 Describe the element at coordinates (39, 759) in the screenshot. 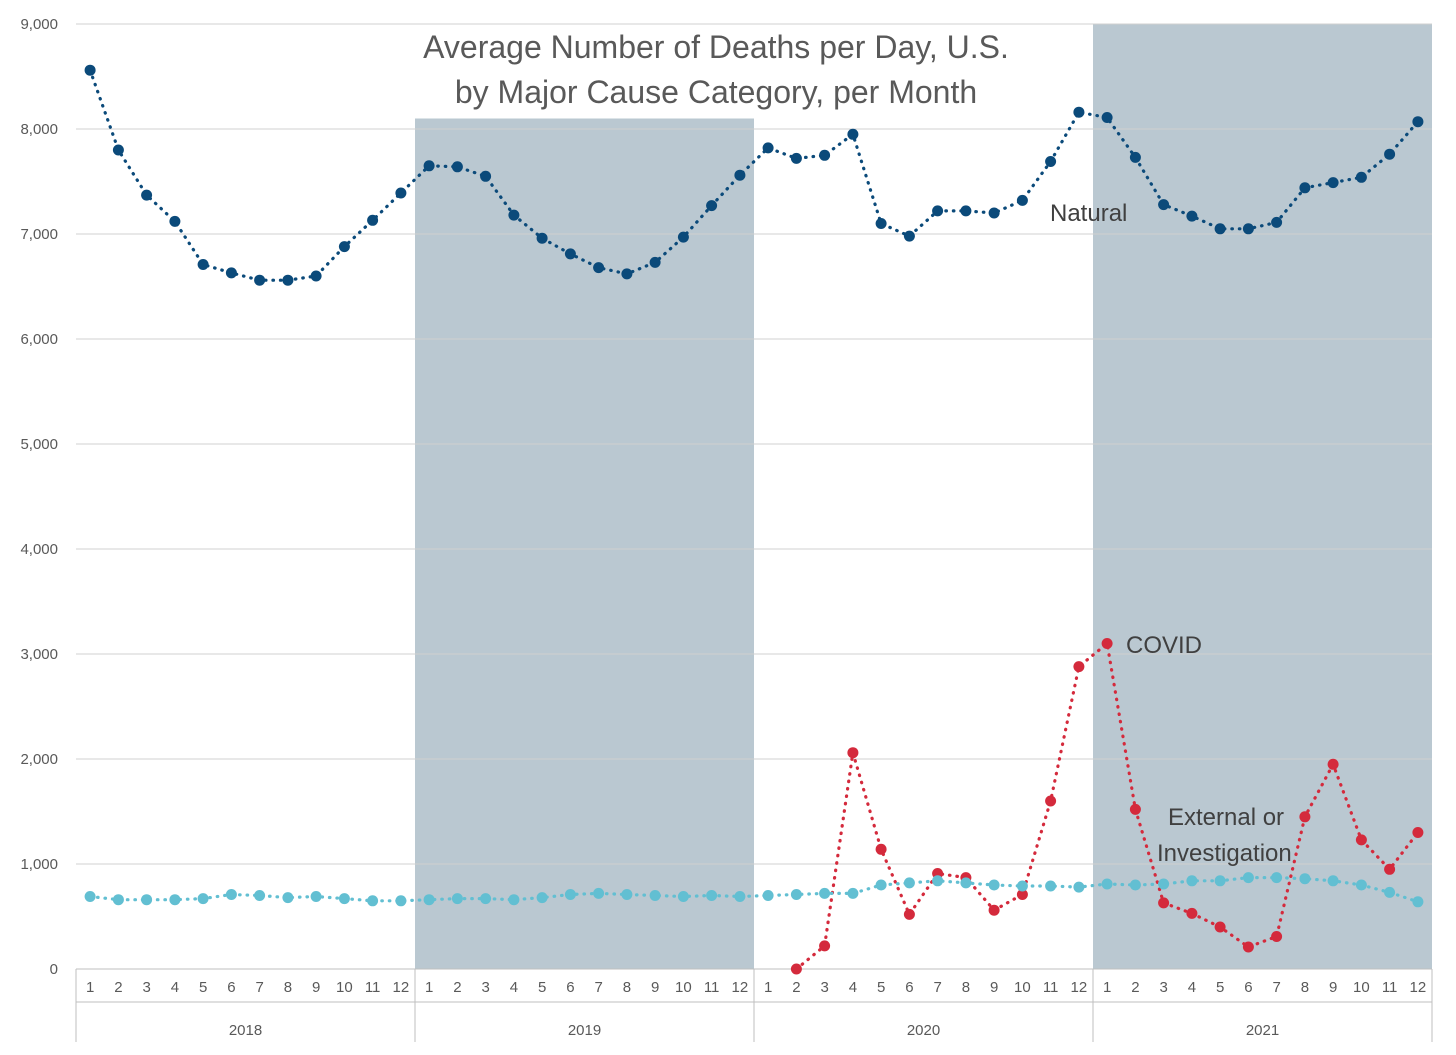

I see `y-tick-label: 2,000` at that location.